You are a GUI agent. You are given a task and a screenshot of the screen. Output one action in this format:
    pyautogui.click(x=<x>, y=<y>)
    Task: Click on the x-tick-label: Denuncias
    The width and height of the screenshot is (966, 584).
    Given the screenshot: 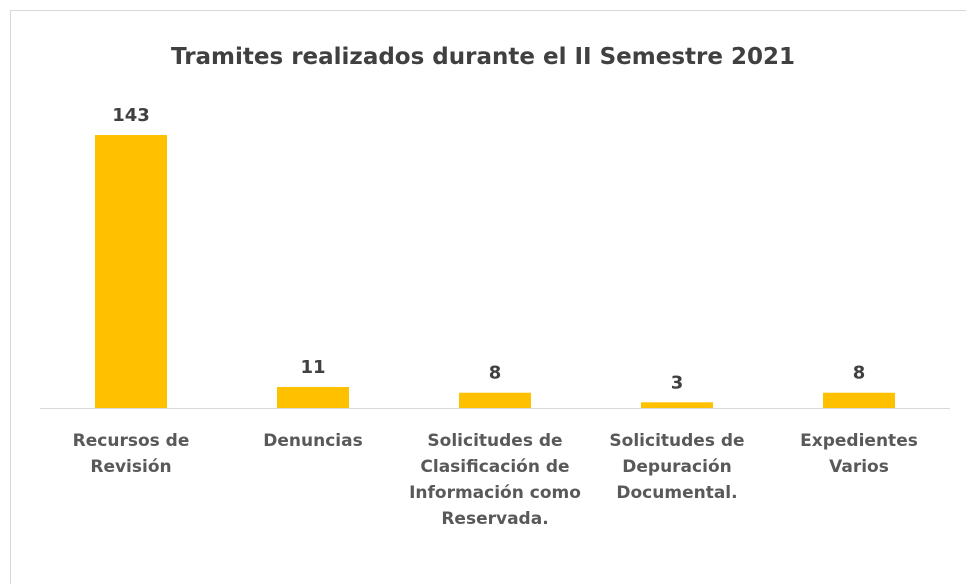 What is the action you would take?
    pyautogui.click(x=313, y=441)
    